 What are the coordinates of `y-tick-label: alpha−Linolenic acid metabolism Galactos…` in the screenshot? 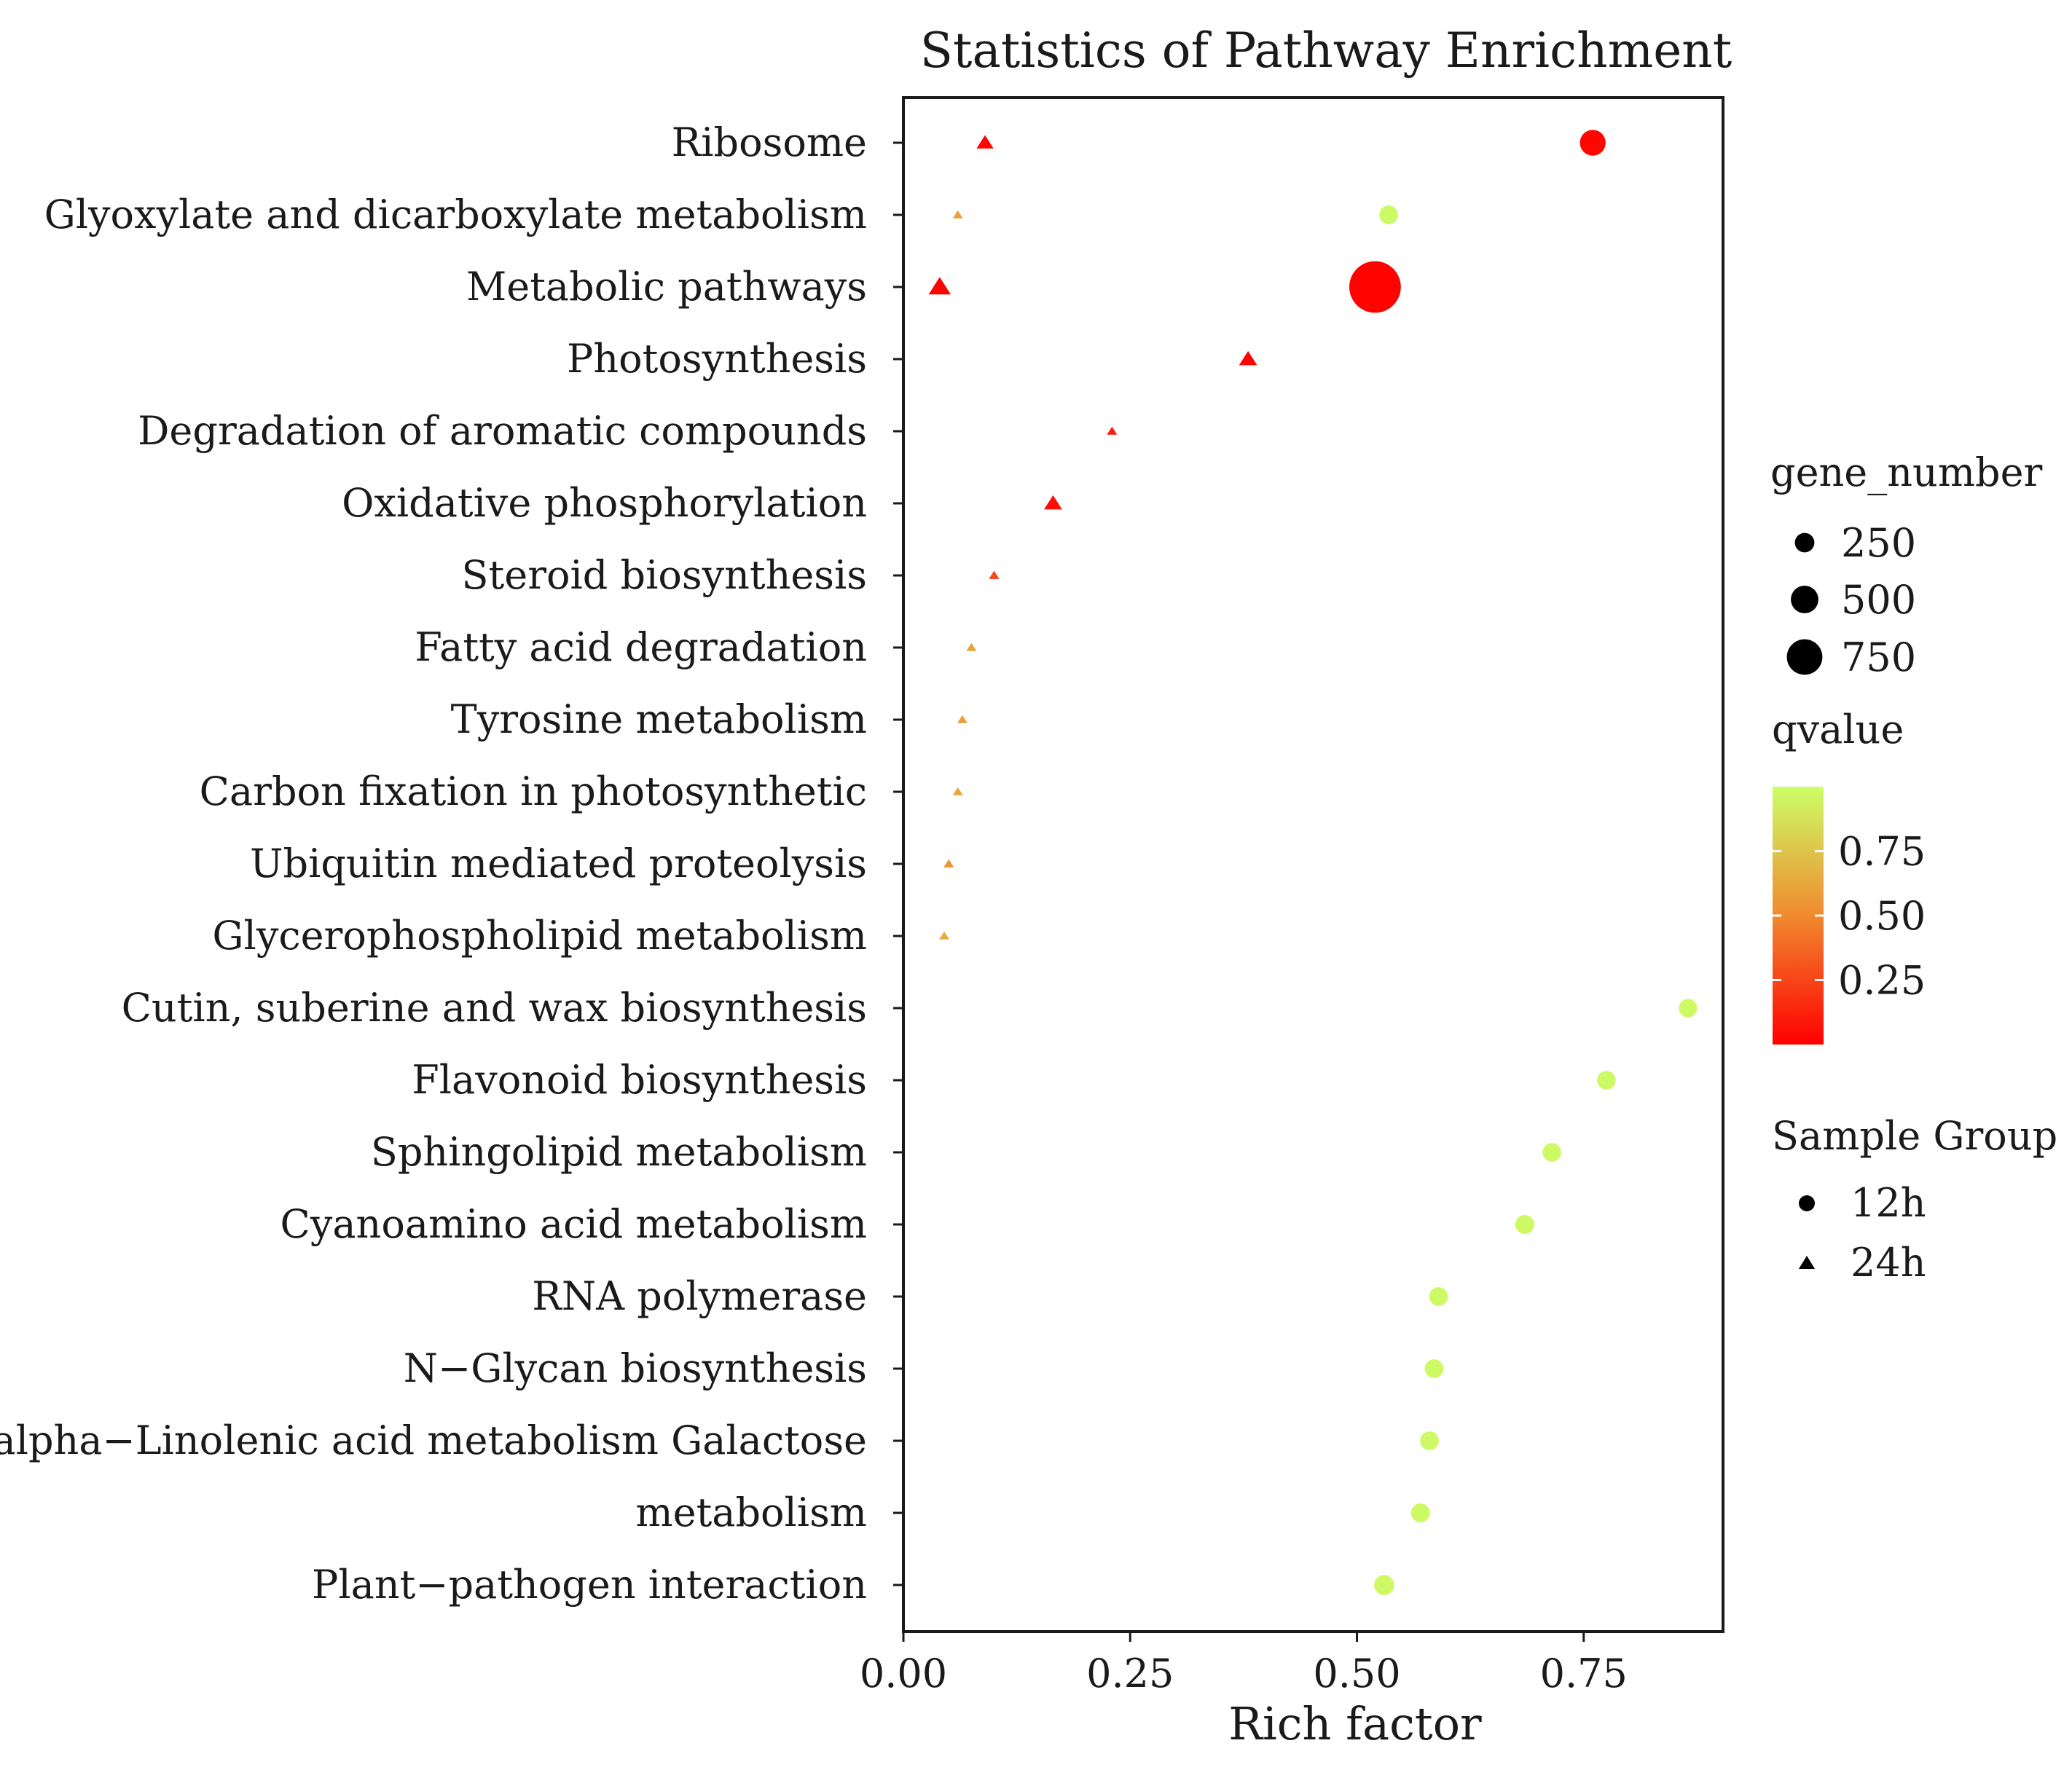 It's located at (433, 1440).